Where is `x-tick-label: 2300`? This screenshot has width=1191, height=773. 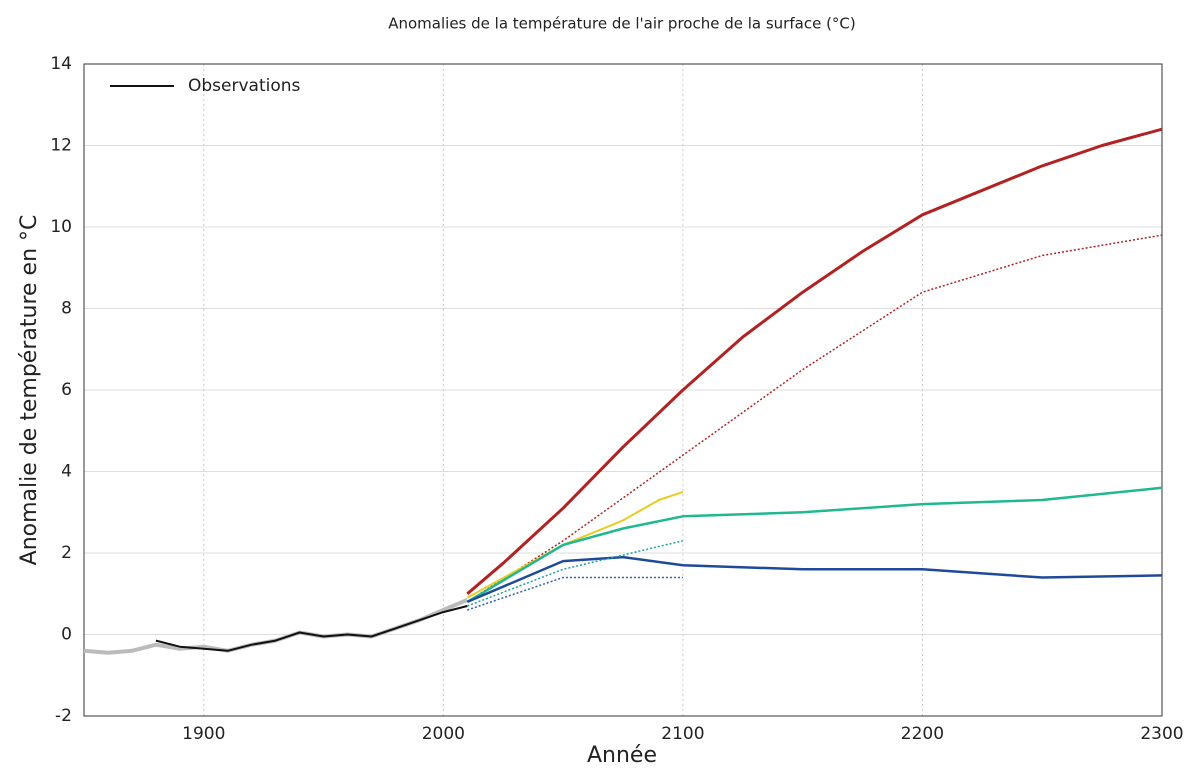 x-tick-label: 2300 is located at coordinates (1161, 734).